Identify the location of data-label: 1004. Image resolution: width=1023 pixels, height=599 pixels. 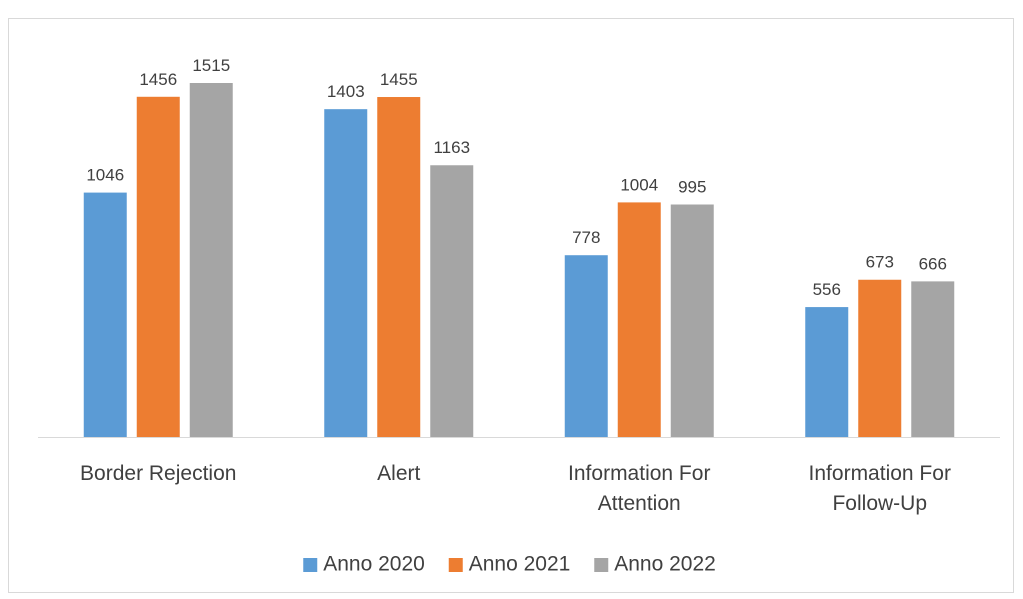
(639, 184).